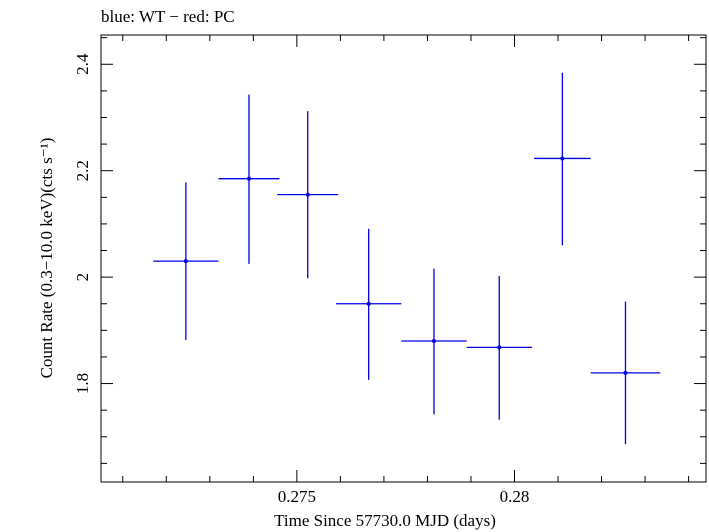  I want to click on chart-title: blue: WT − red: PC, so click(168, 16).